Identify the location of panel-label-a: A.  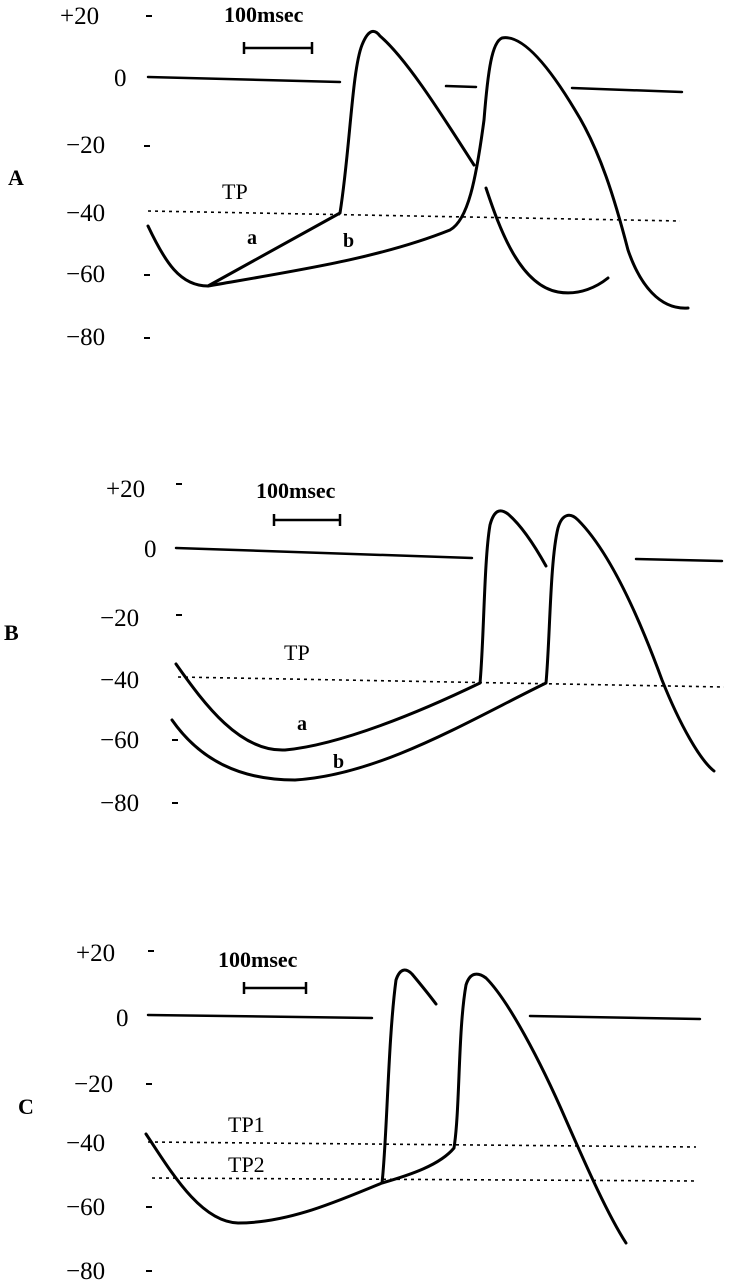
(16, 177).